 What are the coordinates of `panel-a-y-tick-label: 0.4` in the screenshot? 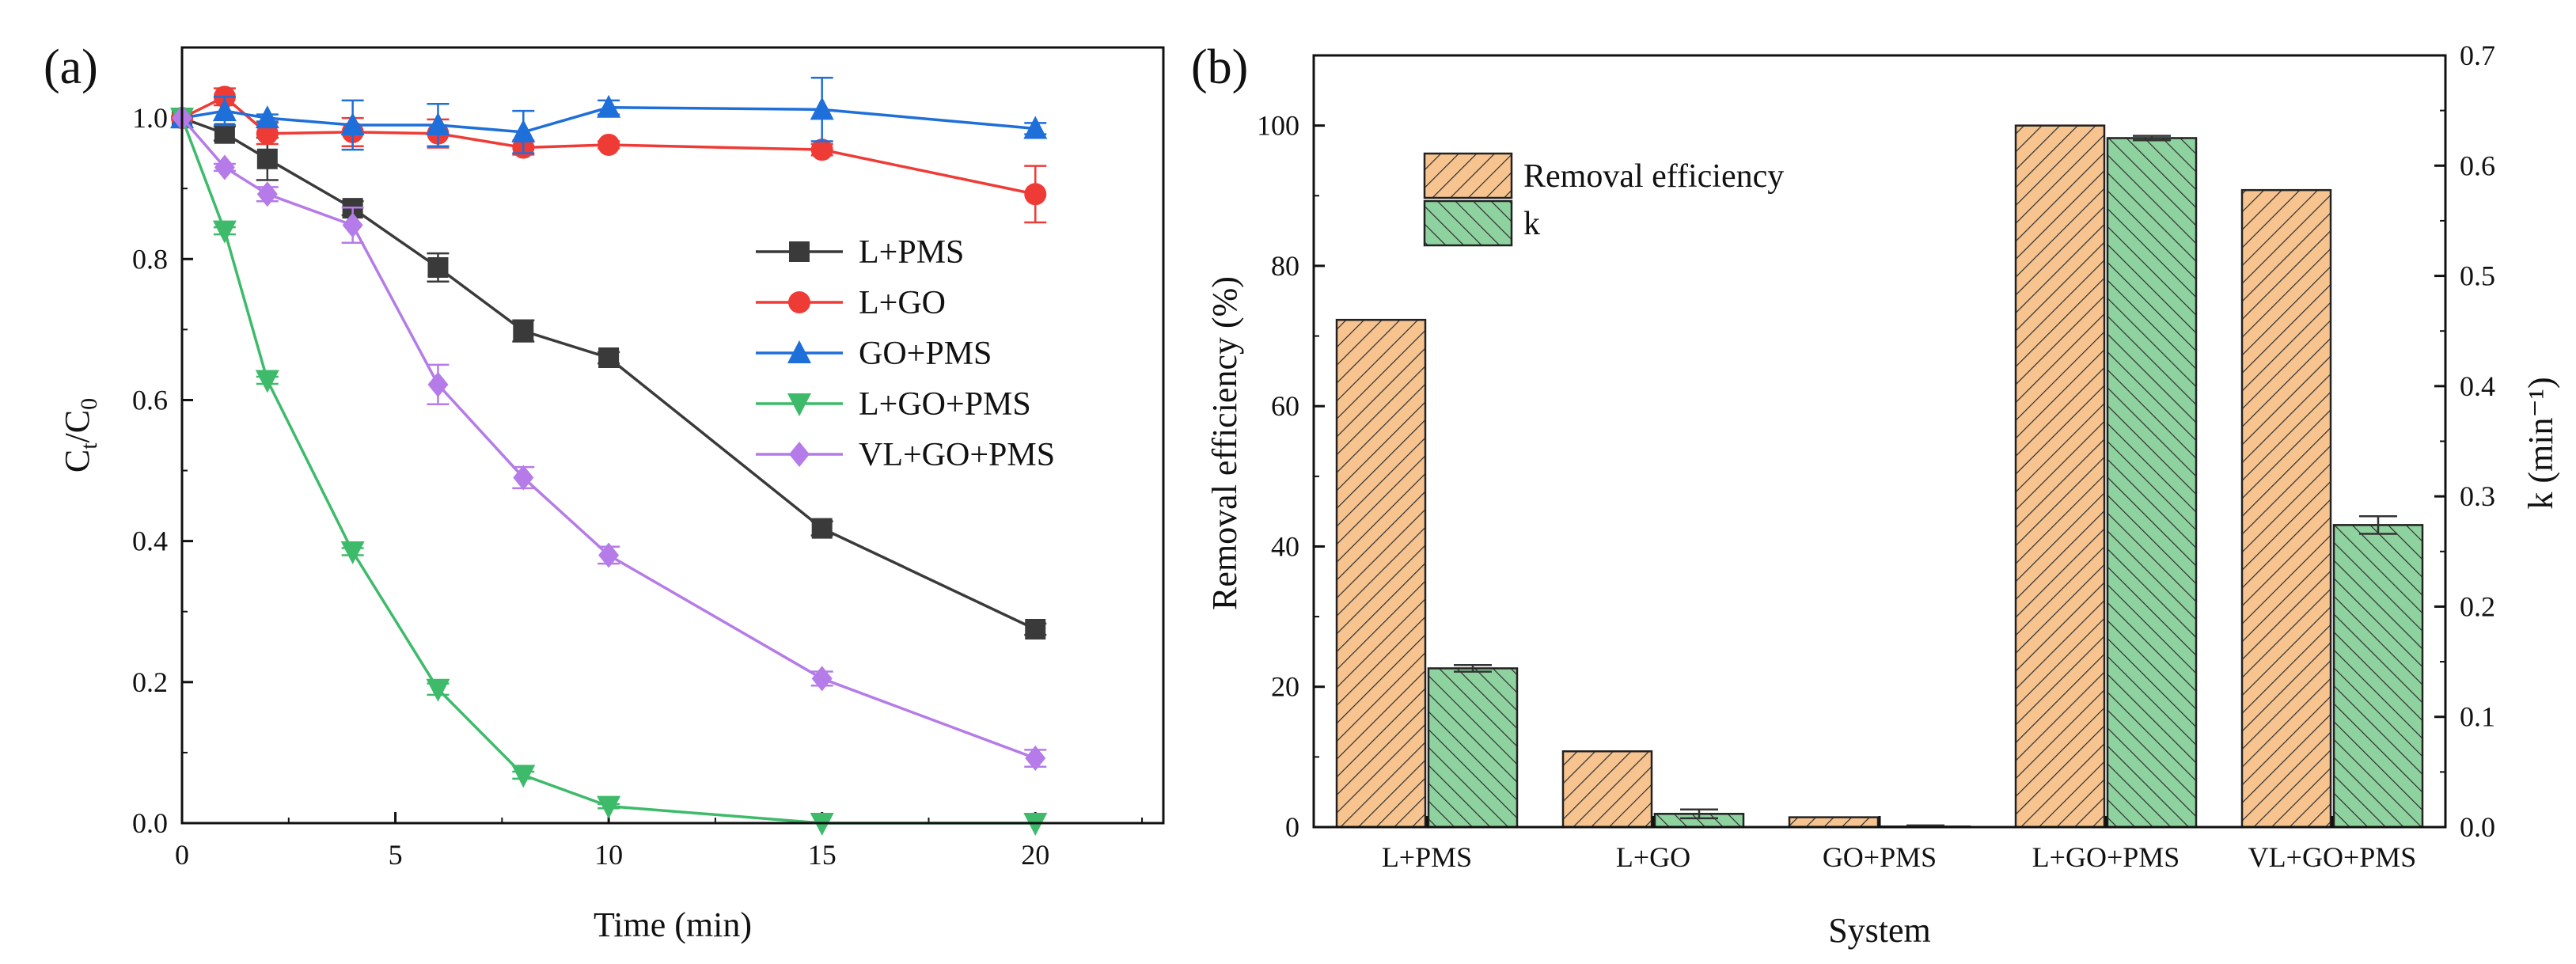 It's located at (150, 541).